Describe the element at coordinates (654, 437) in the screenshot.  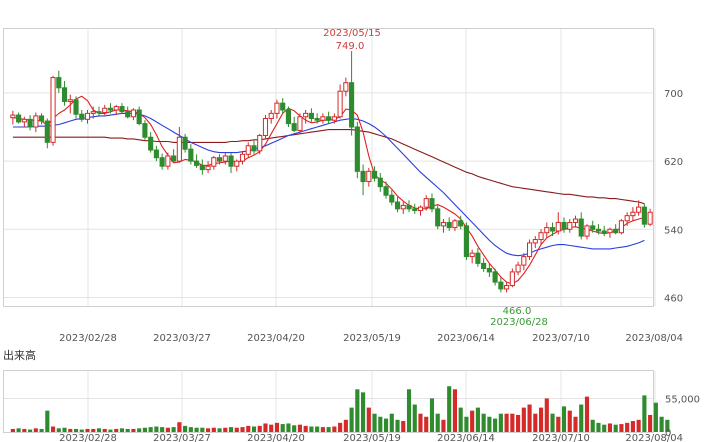
I see `volume-x-tick-label: 2023/08/04` at that location.